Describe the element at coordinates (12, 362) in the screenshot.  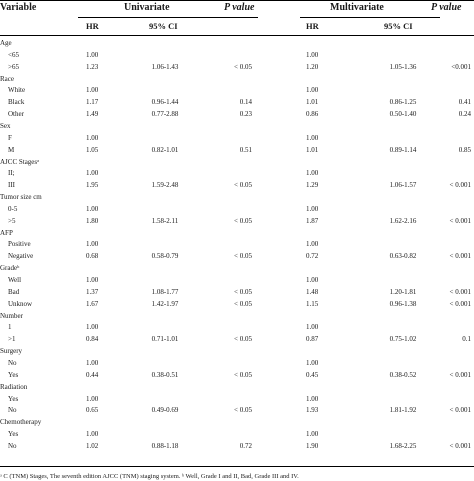
I see `row-label: No` at that location.